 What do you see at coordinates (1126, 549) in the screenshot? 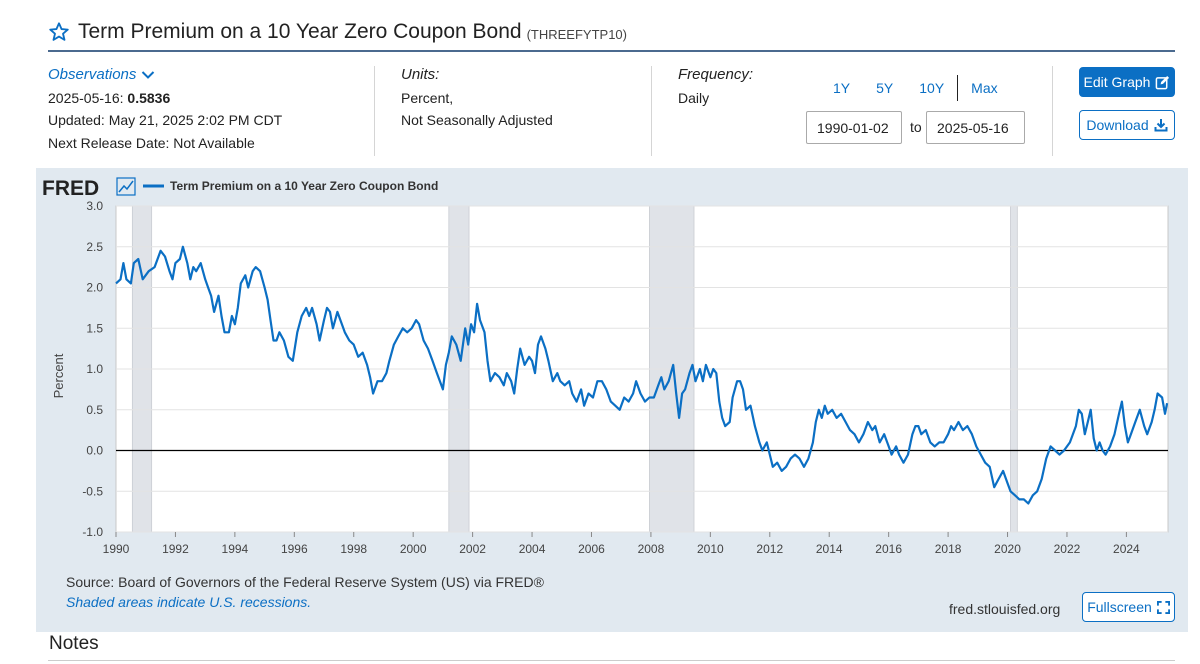
I see `x-tick-label: 2024` at bounding box center [1126, 549].